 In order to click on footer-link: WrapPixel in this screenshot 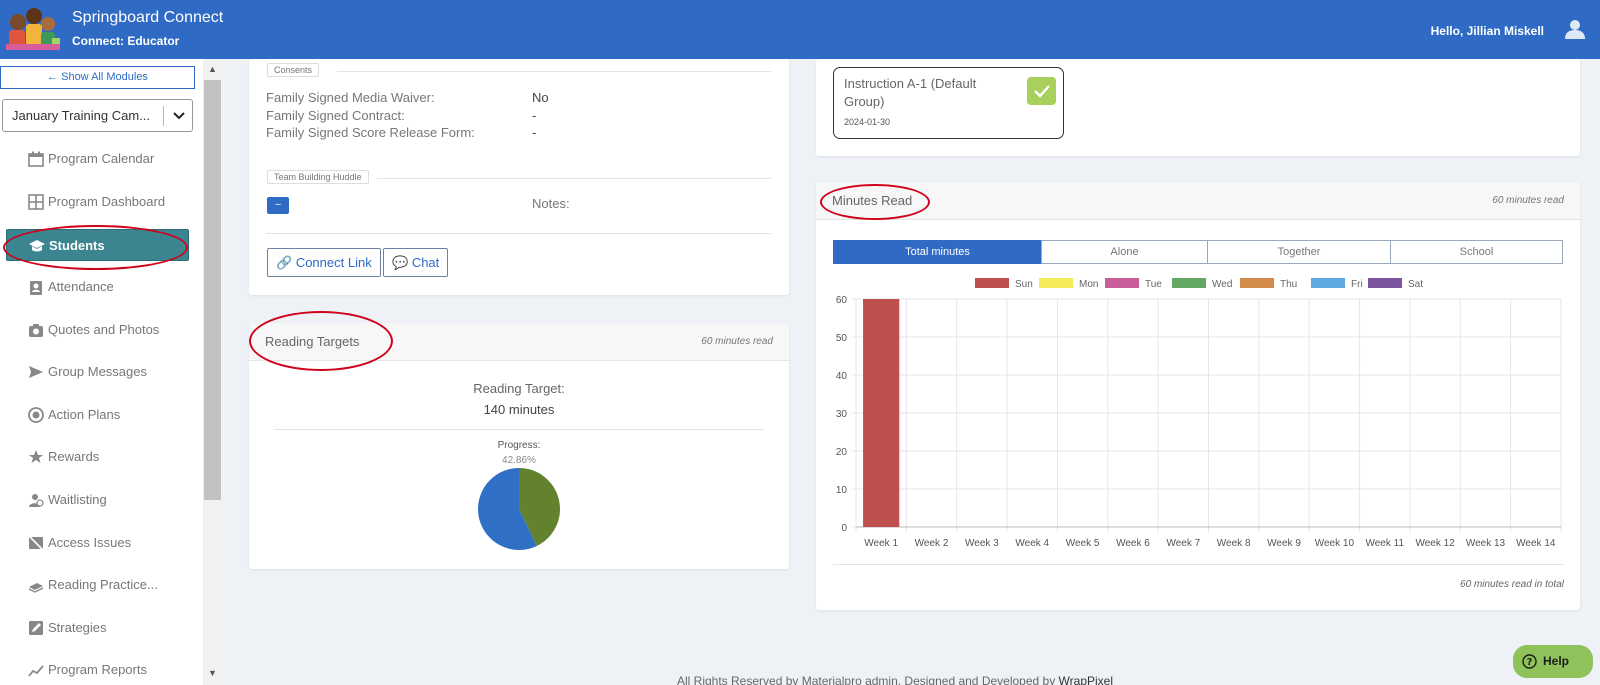, I will do `click(1086, 679)`.